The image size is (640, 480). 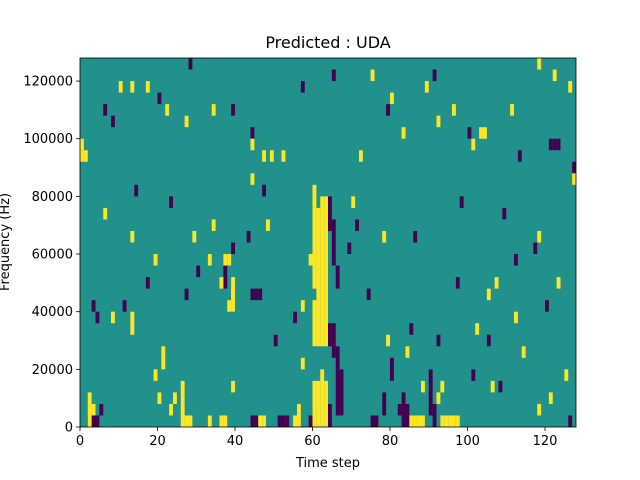 I want to click on y-tick-label: 40000, so click(x=52, y=312).